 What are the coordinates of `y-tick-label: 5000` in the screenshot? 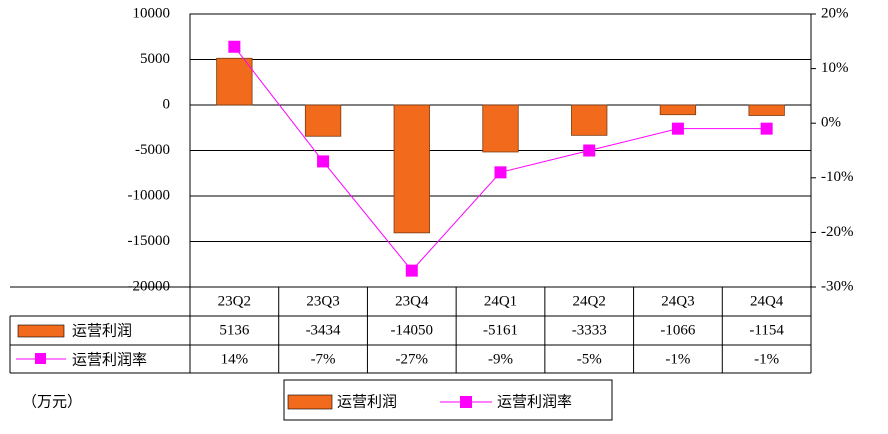 It's located at (155, 59).